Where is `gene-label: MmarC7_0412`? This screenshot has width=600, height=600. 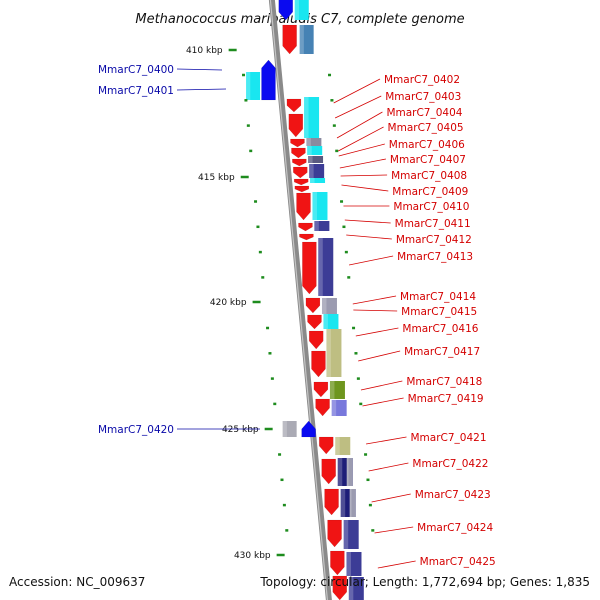
gene-label: MmarC7_0412 is located at coordinates (434, 240).